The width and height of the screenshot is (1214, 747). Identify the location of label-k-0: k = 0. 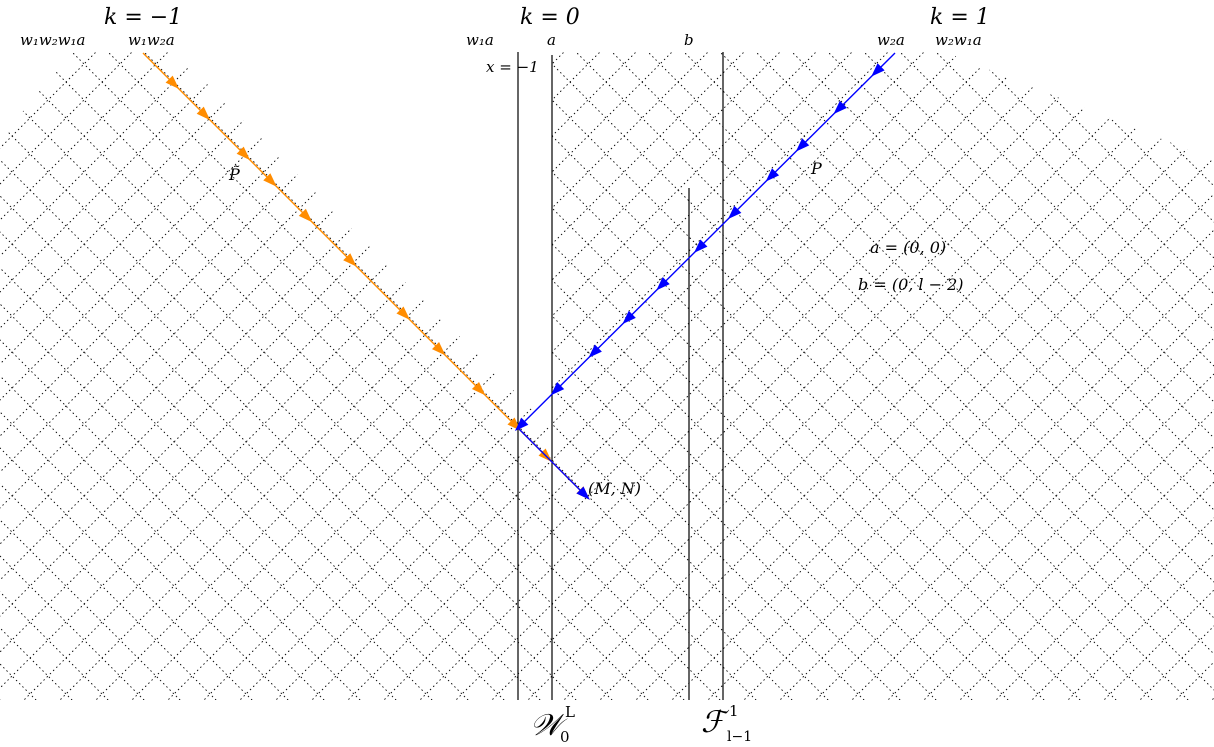
(550, 17).